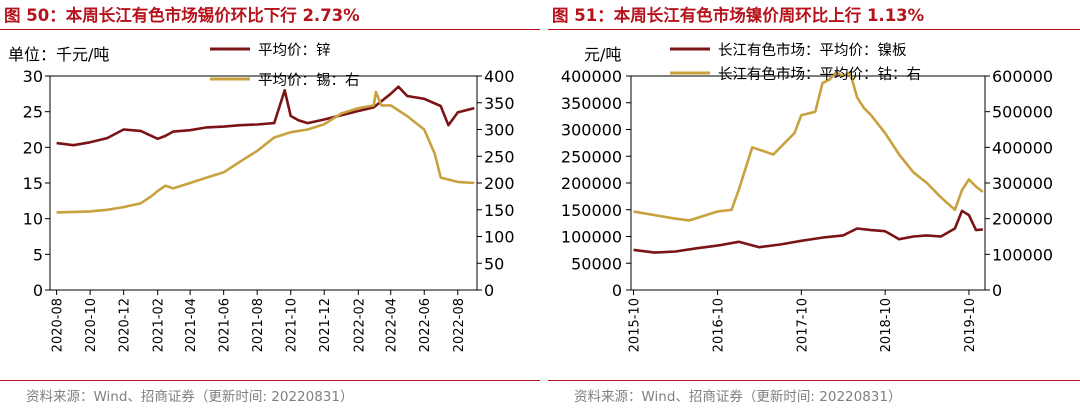 The image size is (1080, 413). I want to click on y-left-tick-label: 100000, so click(591, 237).